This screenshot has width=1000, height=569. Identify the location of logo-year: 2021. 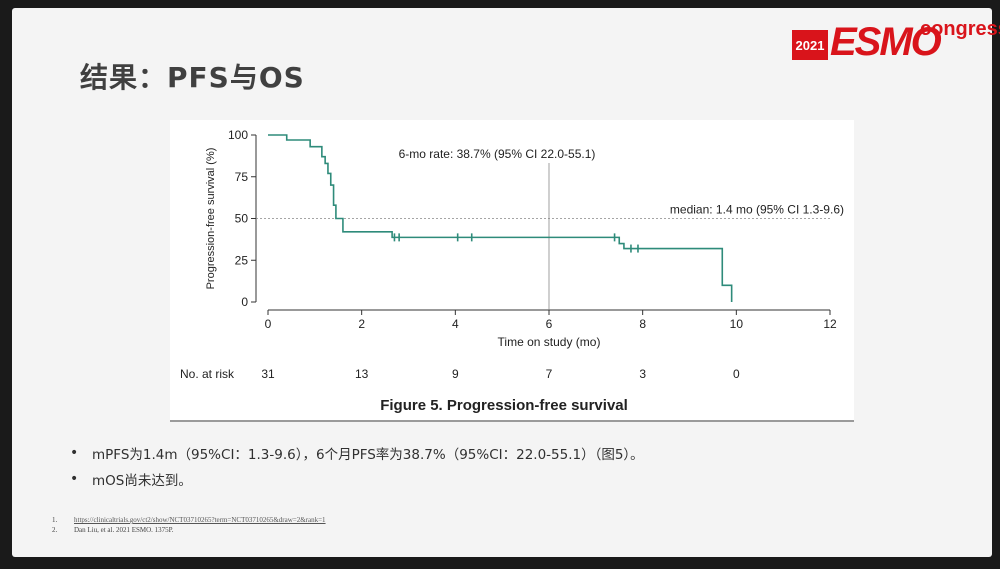
(810, 45).